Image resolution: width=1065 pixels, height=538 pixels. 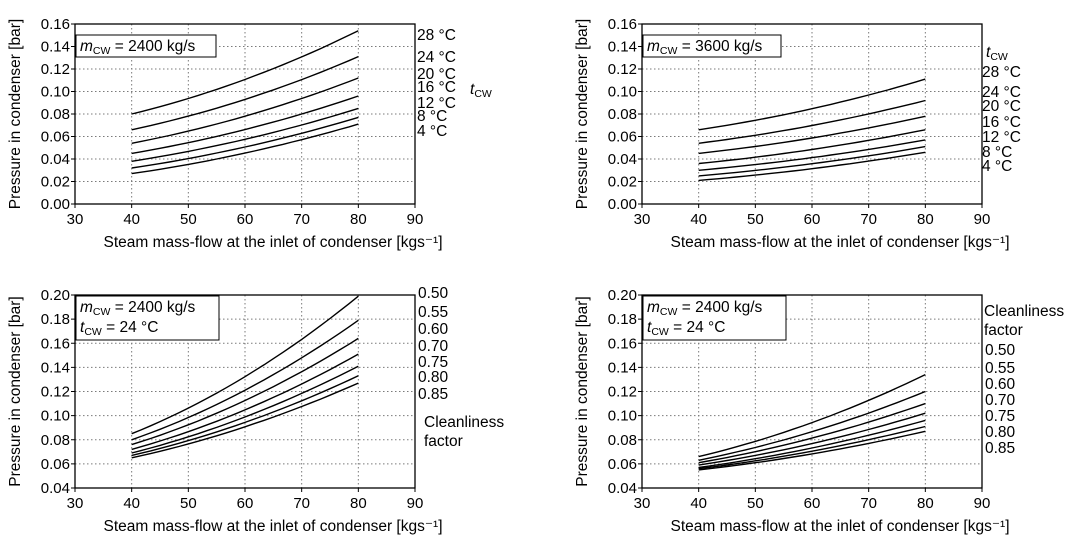 What do you see at coordinates (436, 74) in the screenshot?
I see `series-label: 20 °C` at bounding box center [436, 74].